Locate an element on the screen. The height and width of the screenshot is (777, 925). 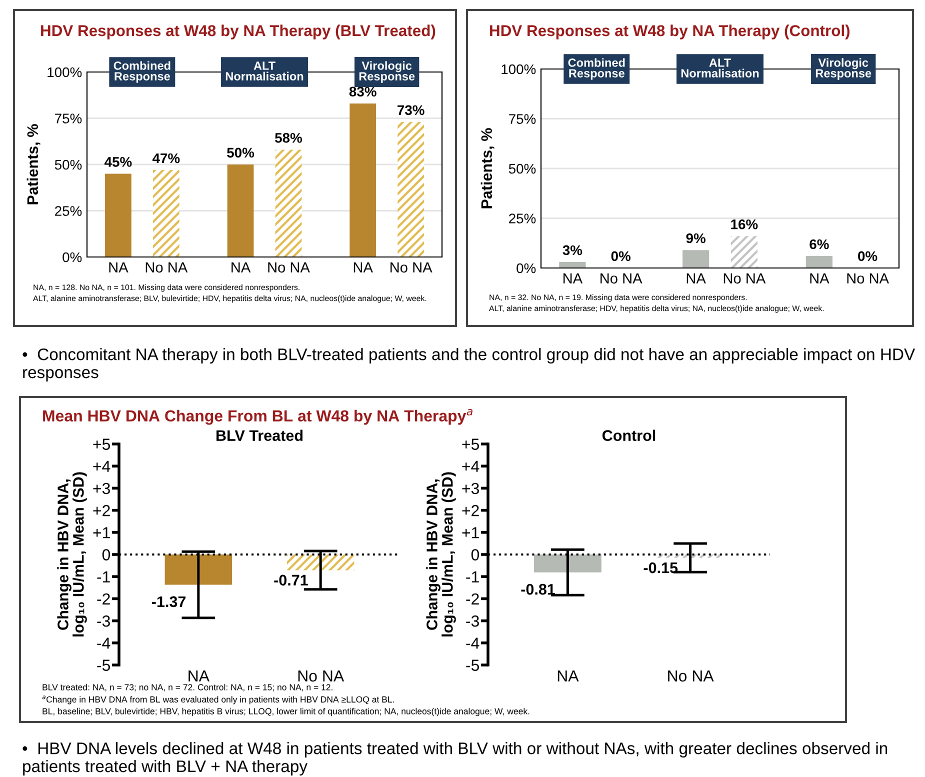
text: • HBV DNA levels declined at W48 in patients treated with BLV with or without NAs, with greater declines observed in patients treated with BLV + NA therapy is located at coordinates (455, 759).